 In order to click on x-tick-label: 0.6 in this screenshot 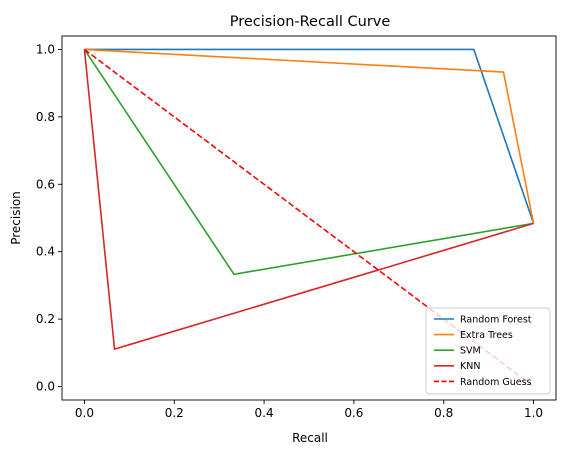, I will do `click(353, 413)`.